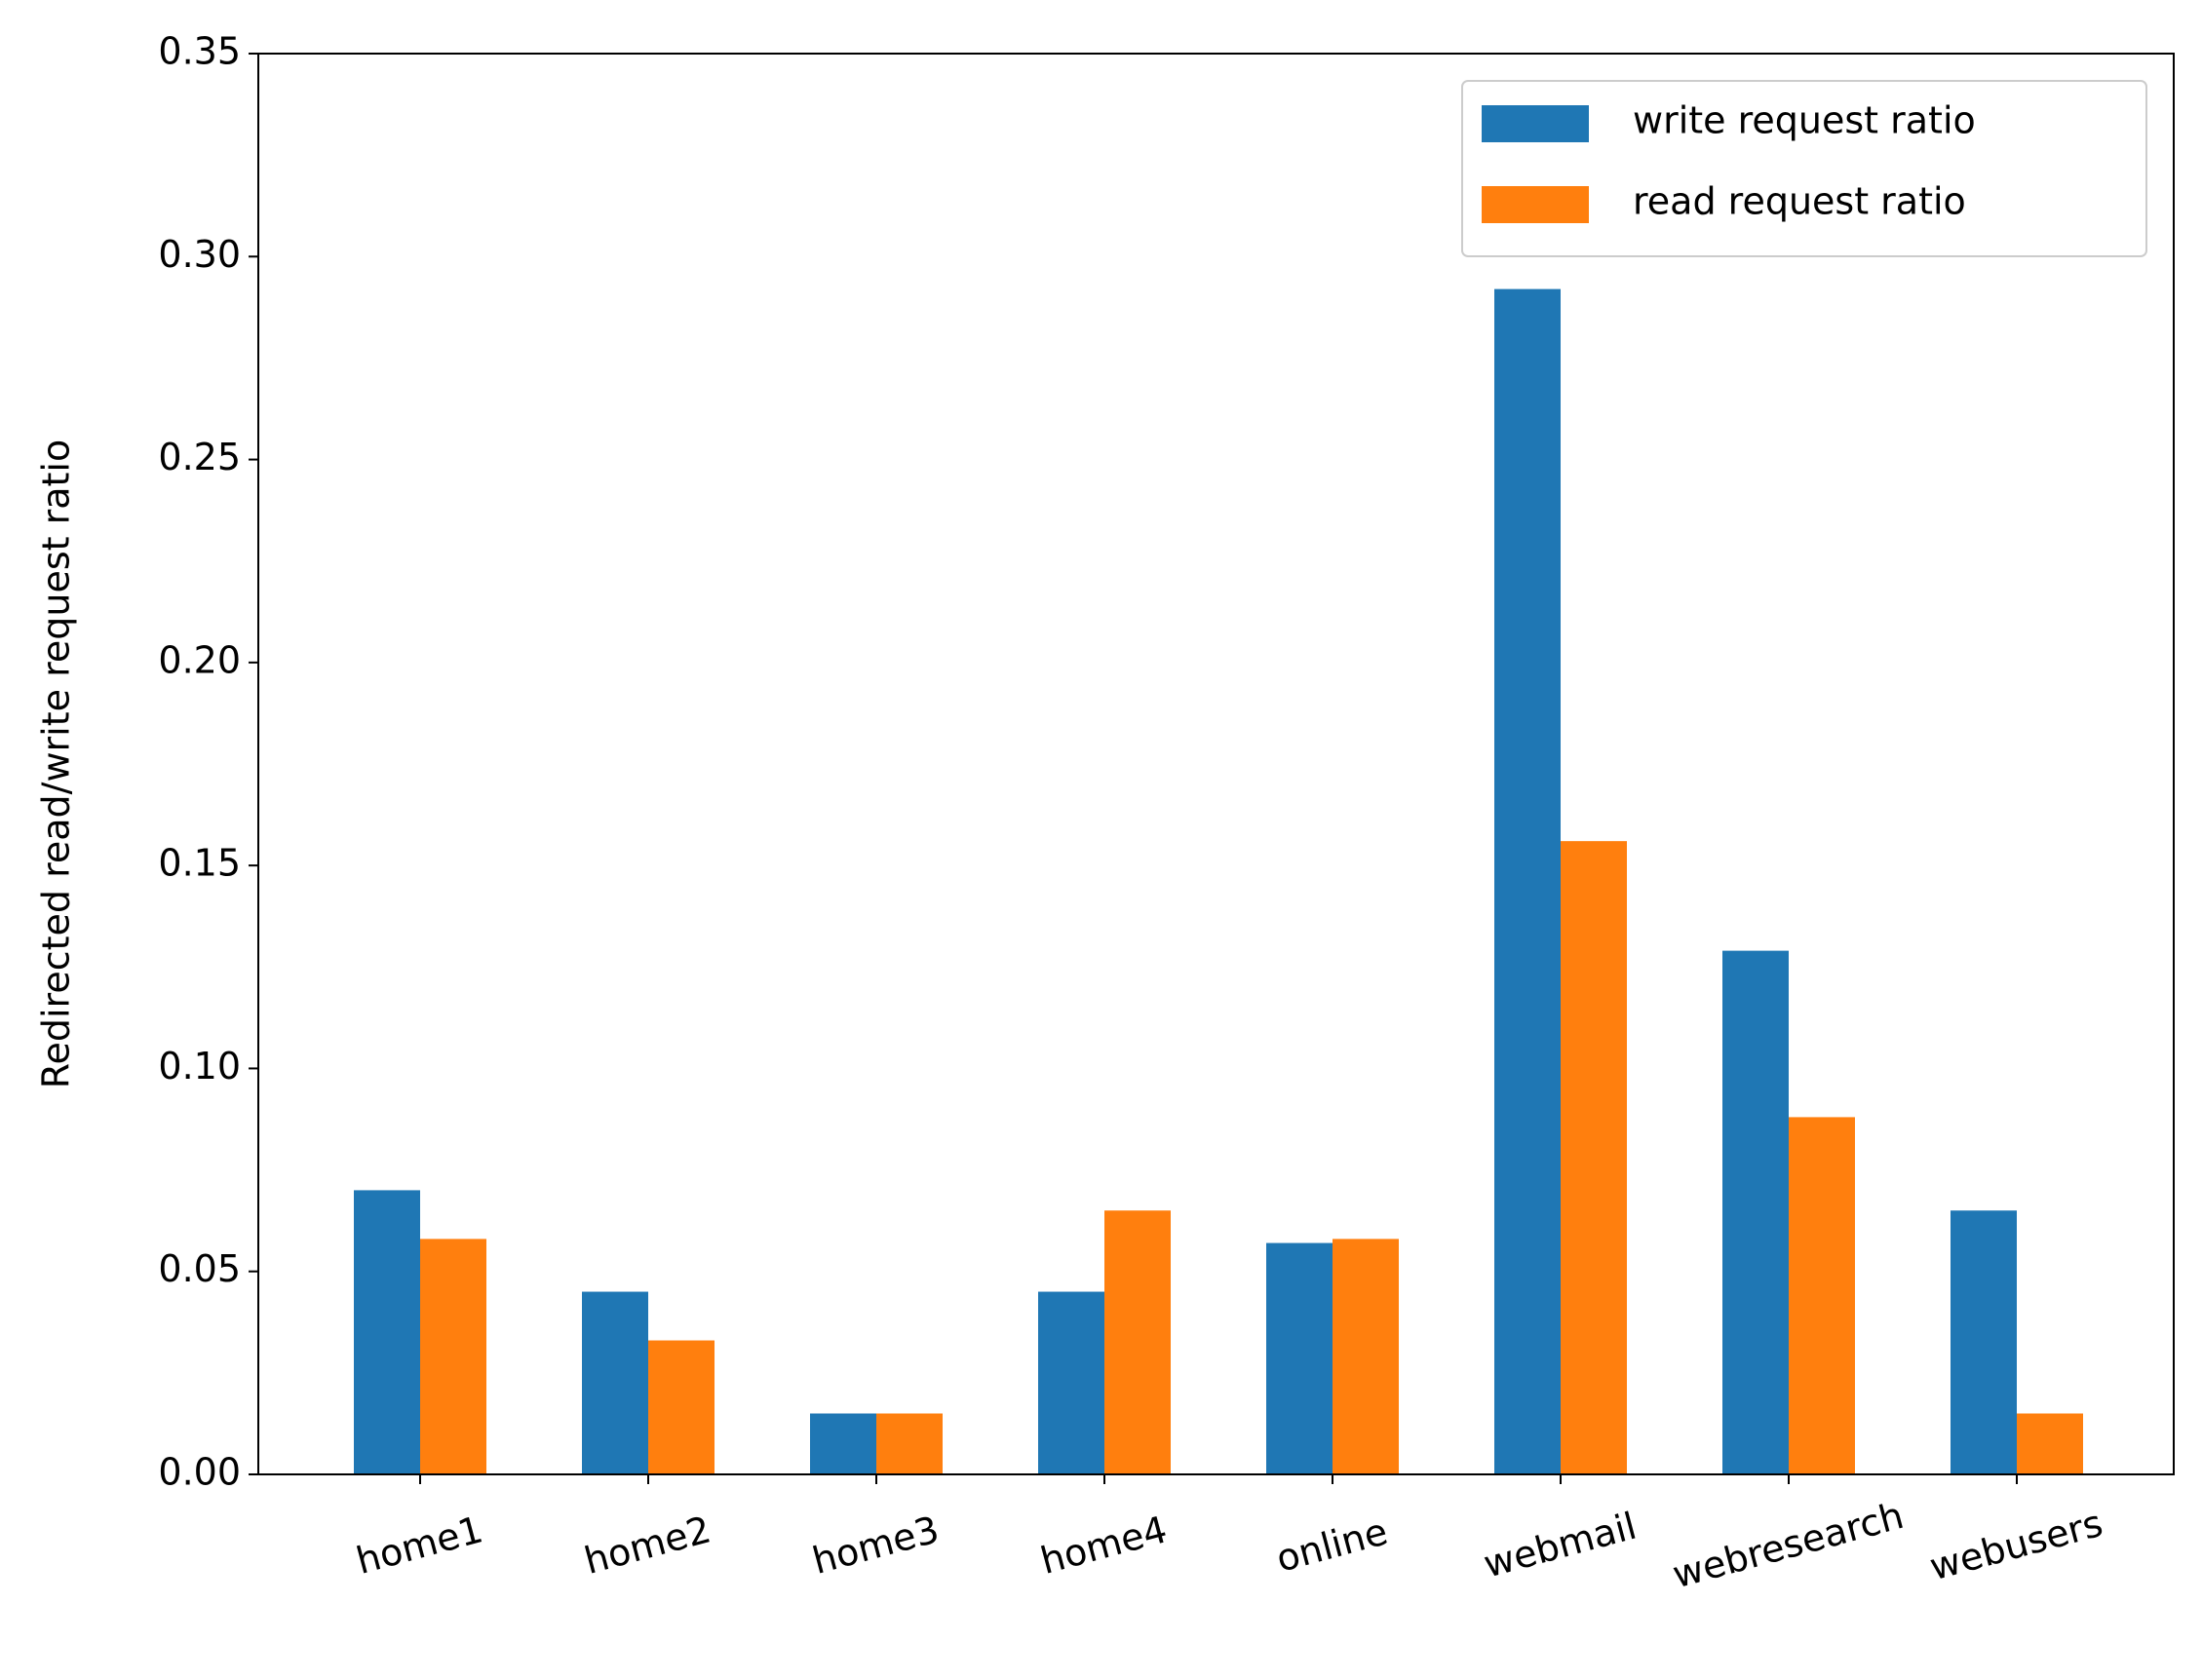 This screenshot has height=1680, width=2202. I want to click on x-tick-label: webmail, so click(1560, 1545).